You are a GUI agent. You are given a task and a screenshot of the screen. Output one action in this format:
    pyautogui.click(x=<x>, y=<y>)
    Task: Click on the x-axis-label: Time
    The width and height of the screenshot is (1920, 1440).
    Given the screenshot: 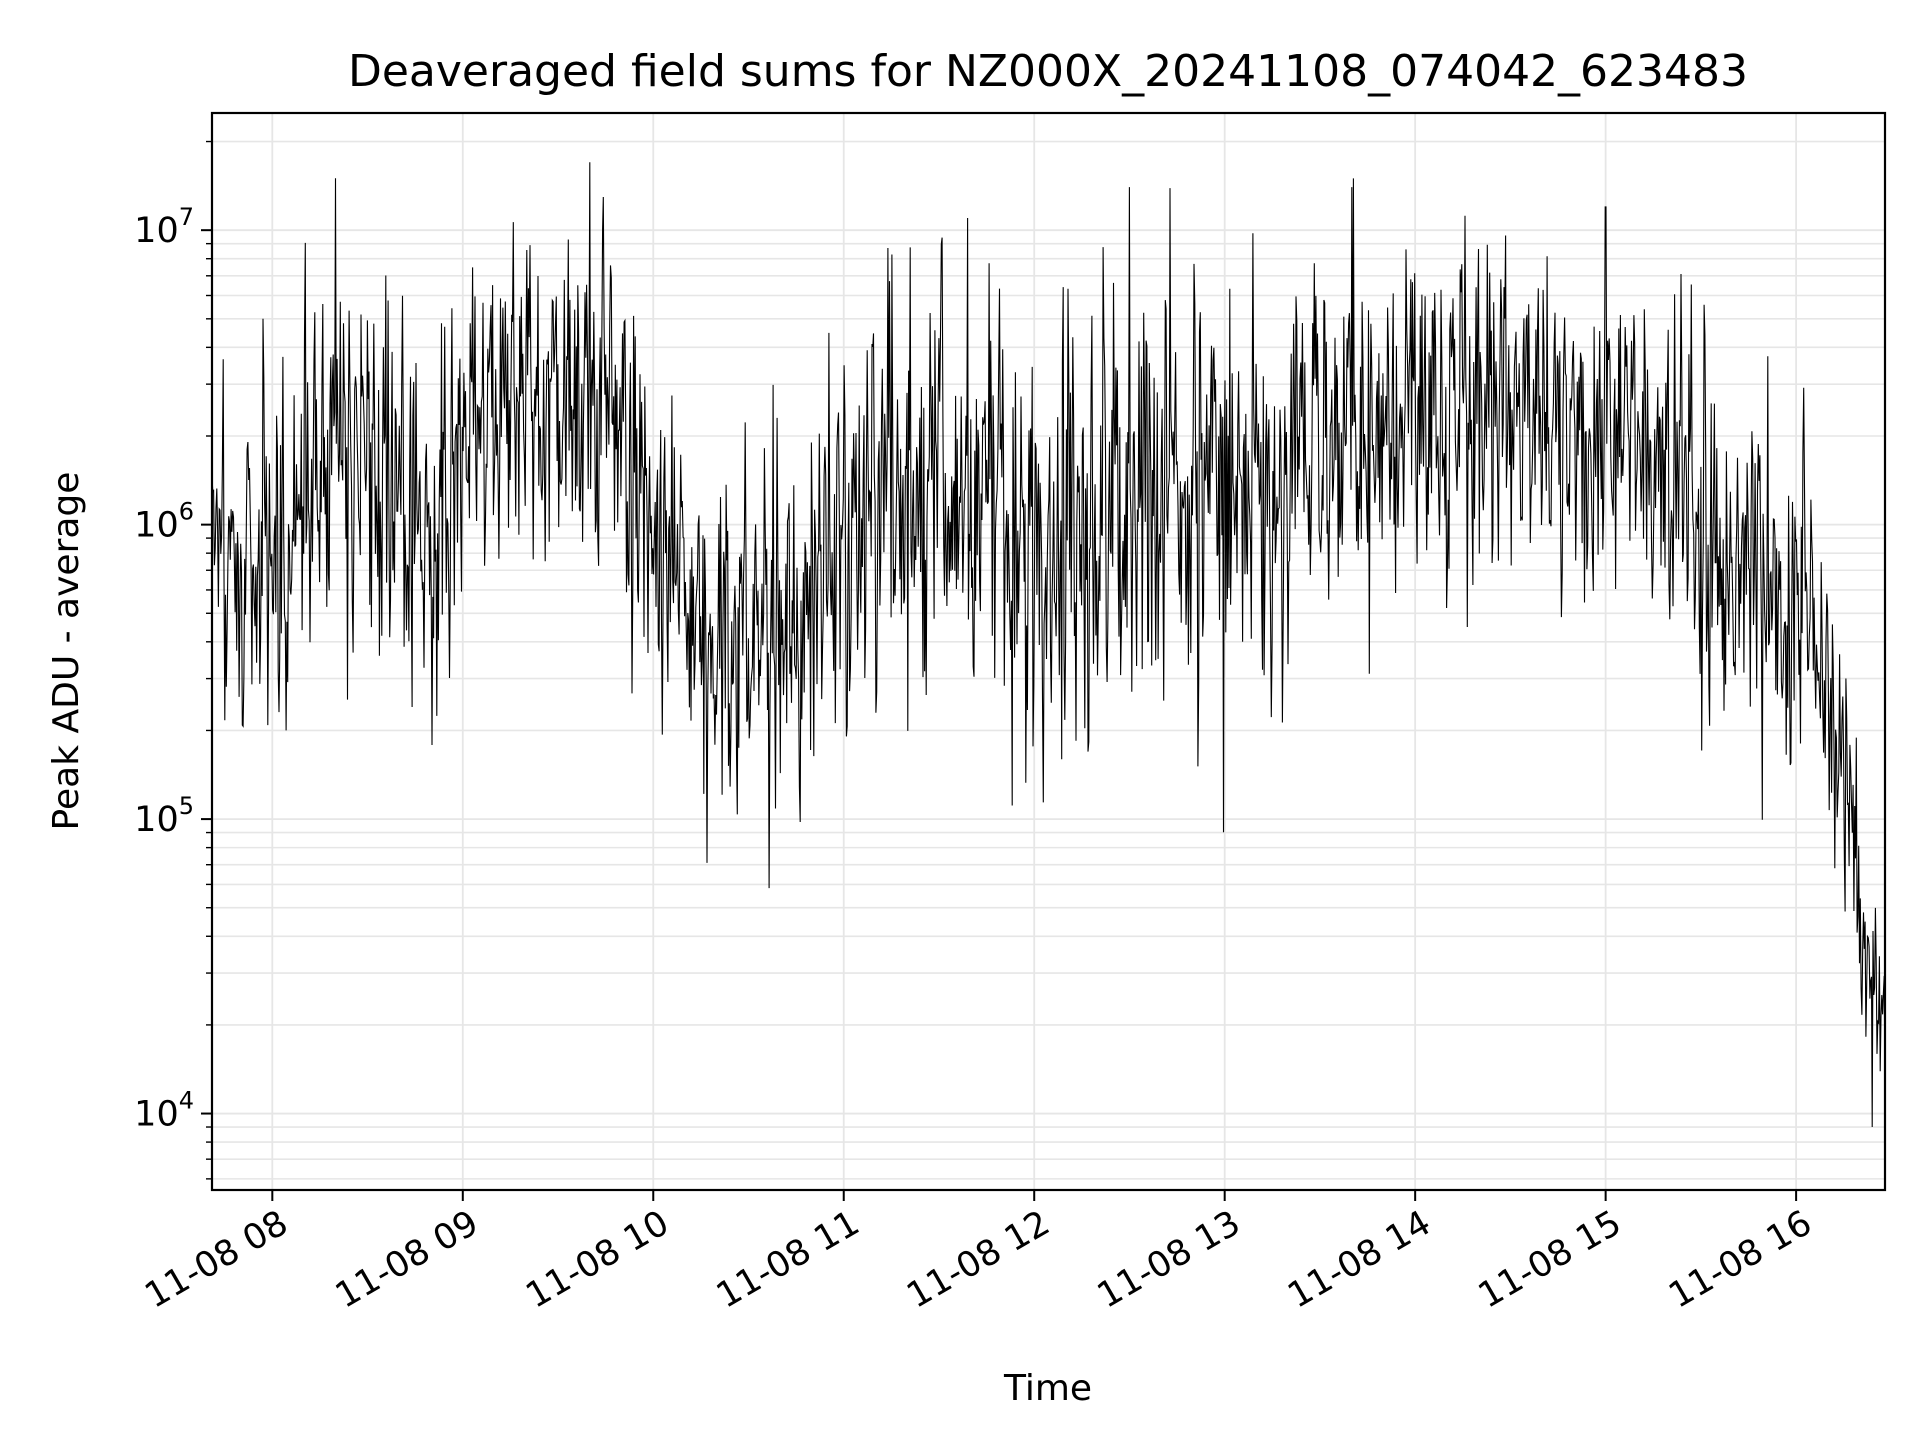 What is the action you would take?
    pyautogui.click(x=1047, y=1388)
    